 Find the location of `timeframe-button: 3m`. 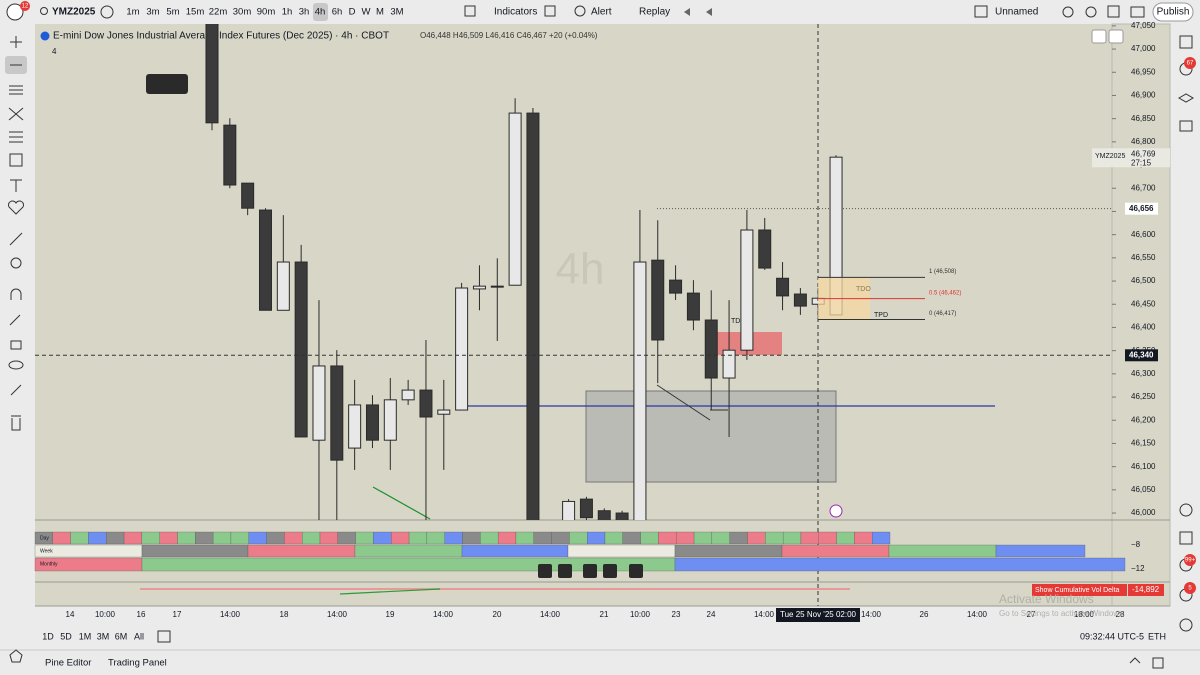

timeframe-button: 3m is located at coordinates (152, 12).